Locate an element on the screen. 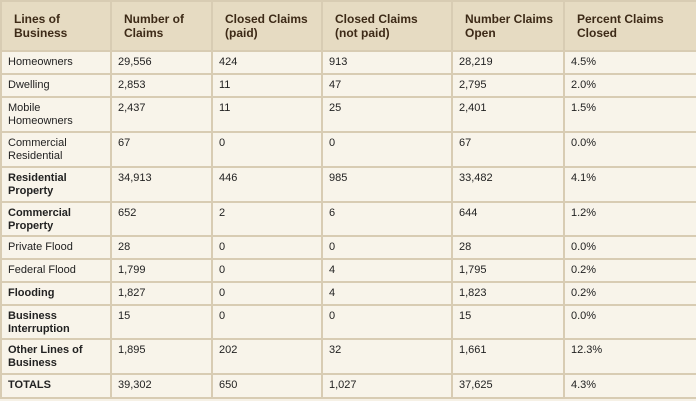 This screenshot has width=696, height=401. table-row: Business Interruption 15 0 0 15 0.0% is located at coordinates (348, 322).